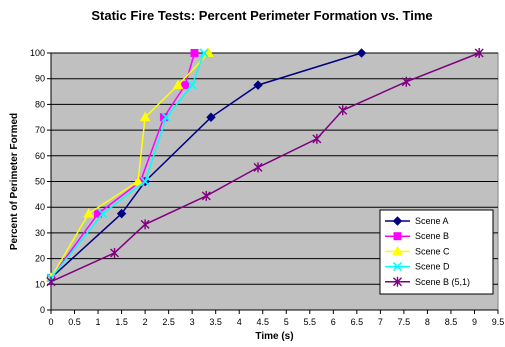 This screenshot has height=347, width=505. Describe the element at coordinates (40, 259) in the screenshot. I see `y-tick-label: 20` at that location.